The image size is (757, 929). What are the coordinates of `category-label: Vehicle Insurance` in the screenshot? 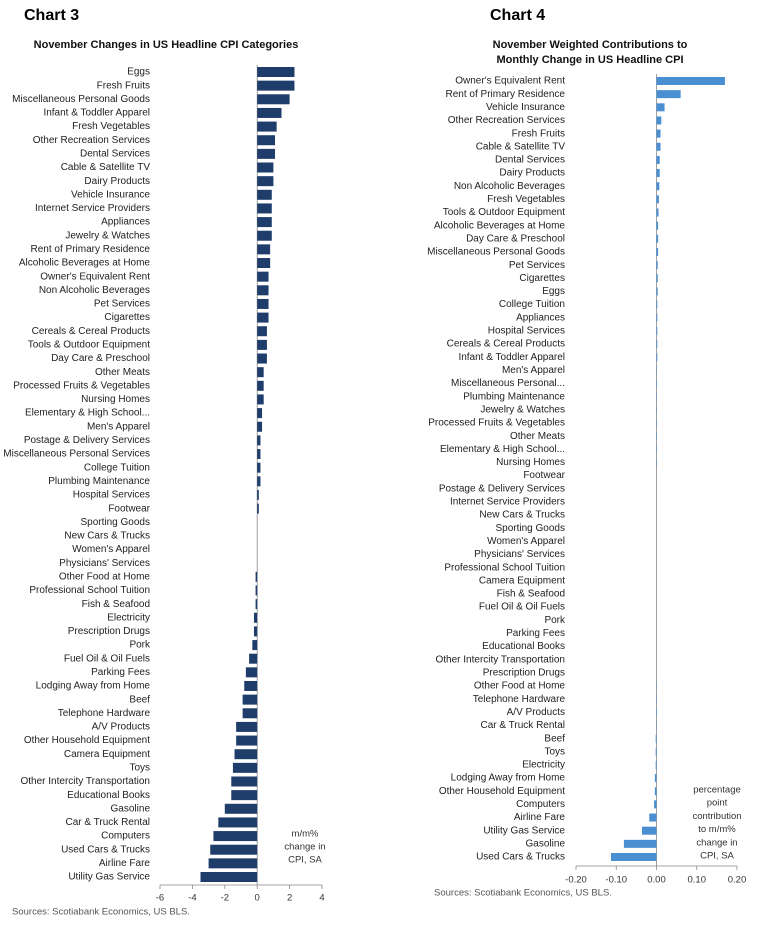 It's located at (110, 194).